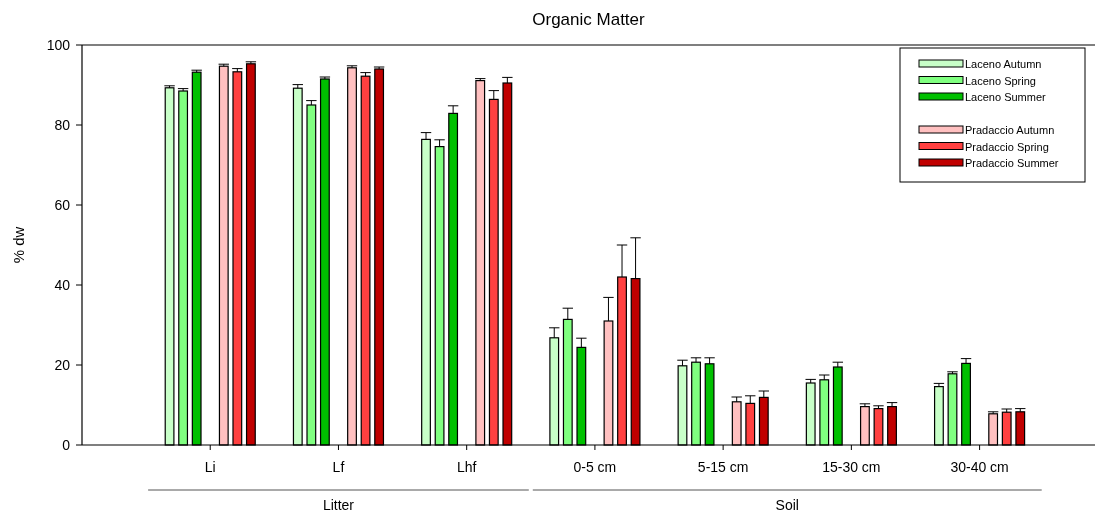 Image resolution: width=1100 pixels, height=515 pixels. Describe the element at coordinates (1003, 64) in the screenshot. I see `legend-label: Laceno Autumn` at that location.